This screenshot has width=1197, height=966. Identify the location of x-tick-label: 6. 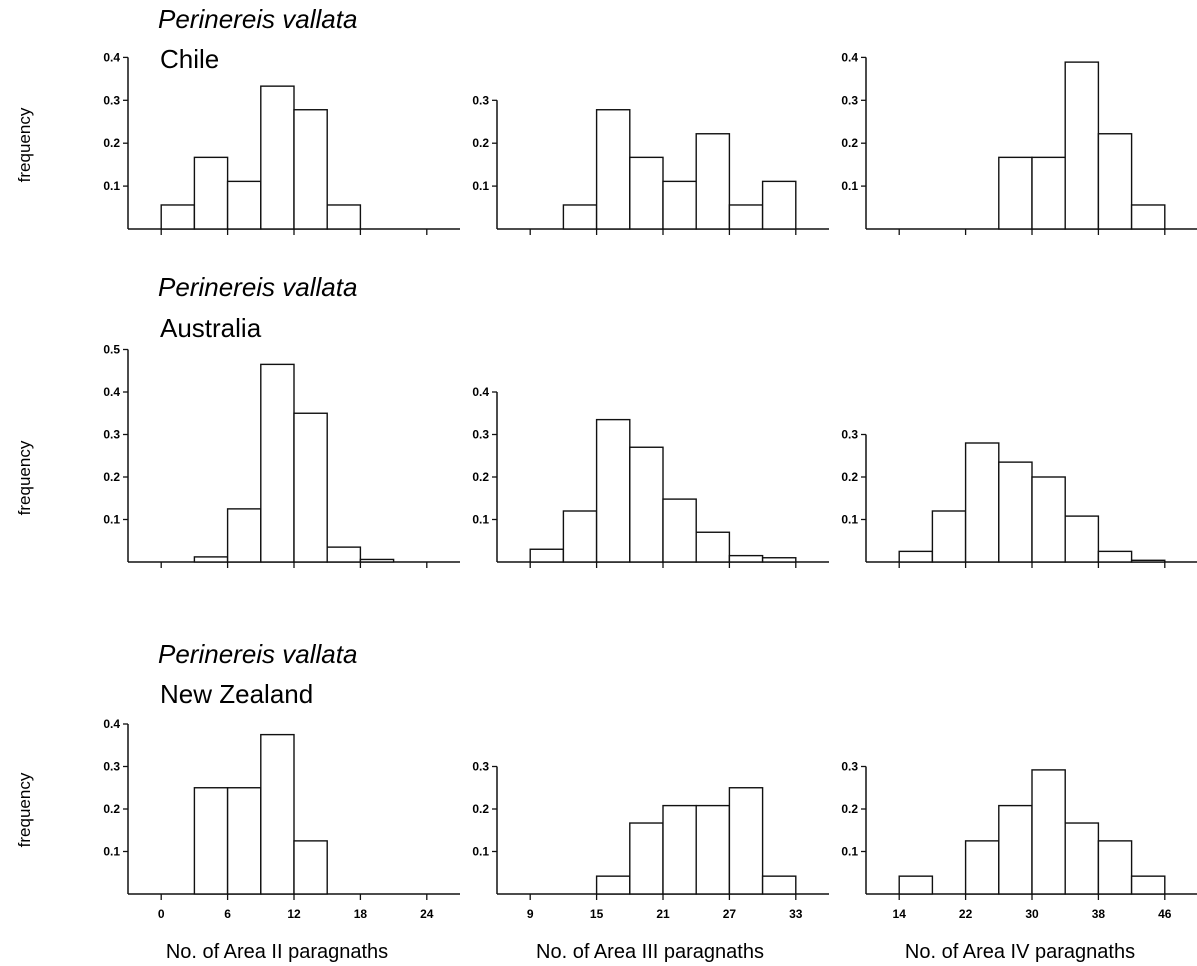
(227, 914).